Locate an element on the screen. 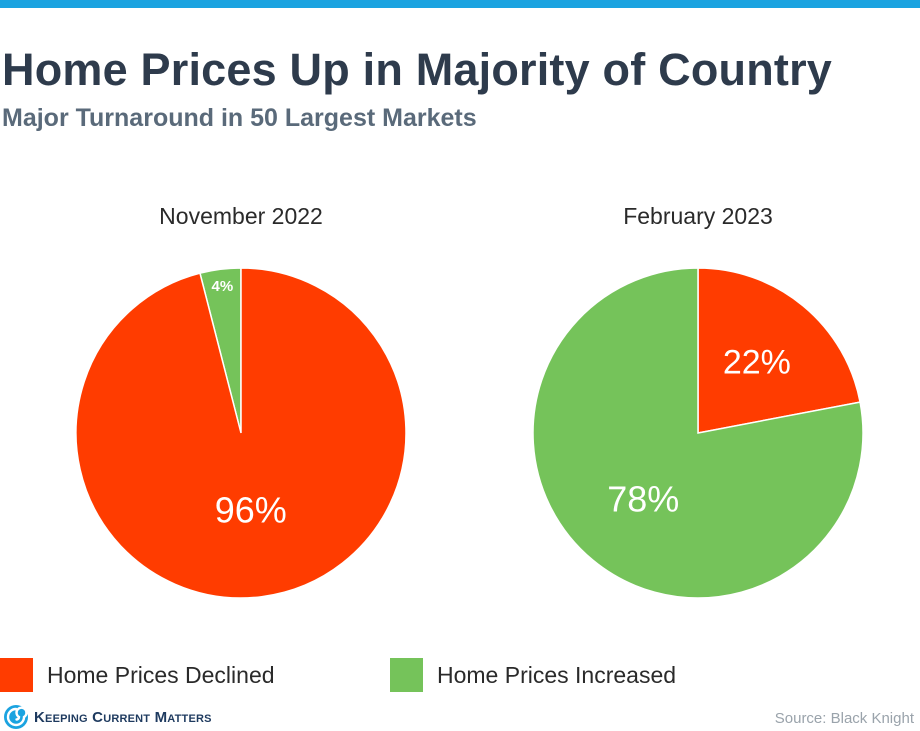 The width and height of the screenshot is (920, 731). legend-label-increased: Home Prices Increased is located at coordinates (557, 674).